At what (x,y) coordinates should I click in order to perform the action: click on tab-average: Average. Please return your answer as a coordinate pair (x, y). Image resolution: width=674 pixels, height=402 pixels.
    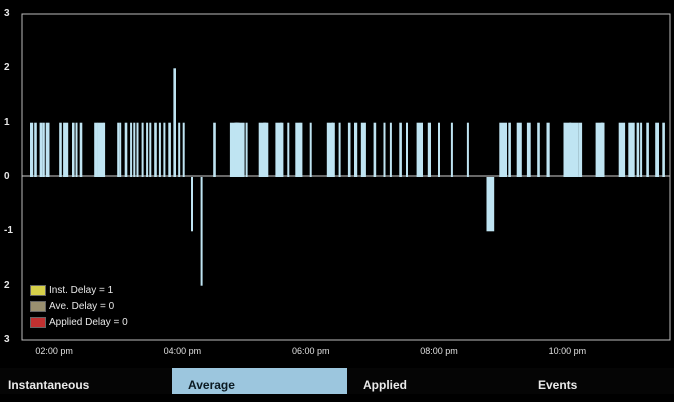
    Looking at the image, I should click on (259, 381).